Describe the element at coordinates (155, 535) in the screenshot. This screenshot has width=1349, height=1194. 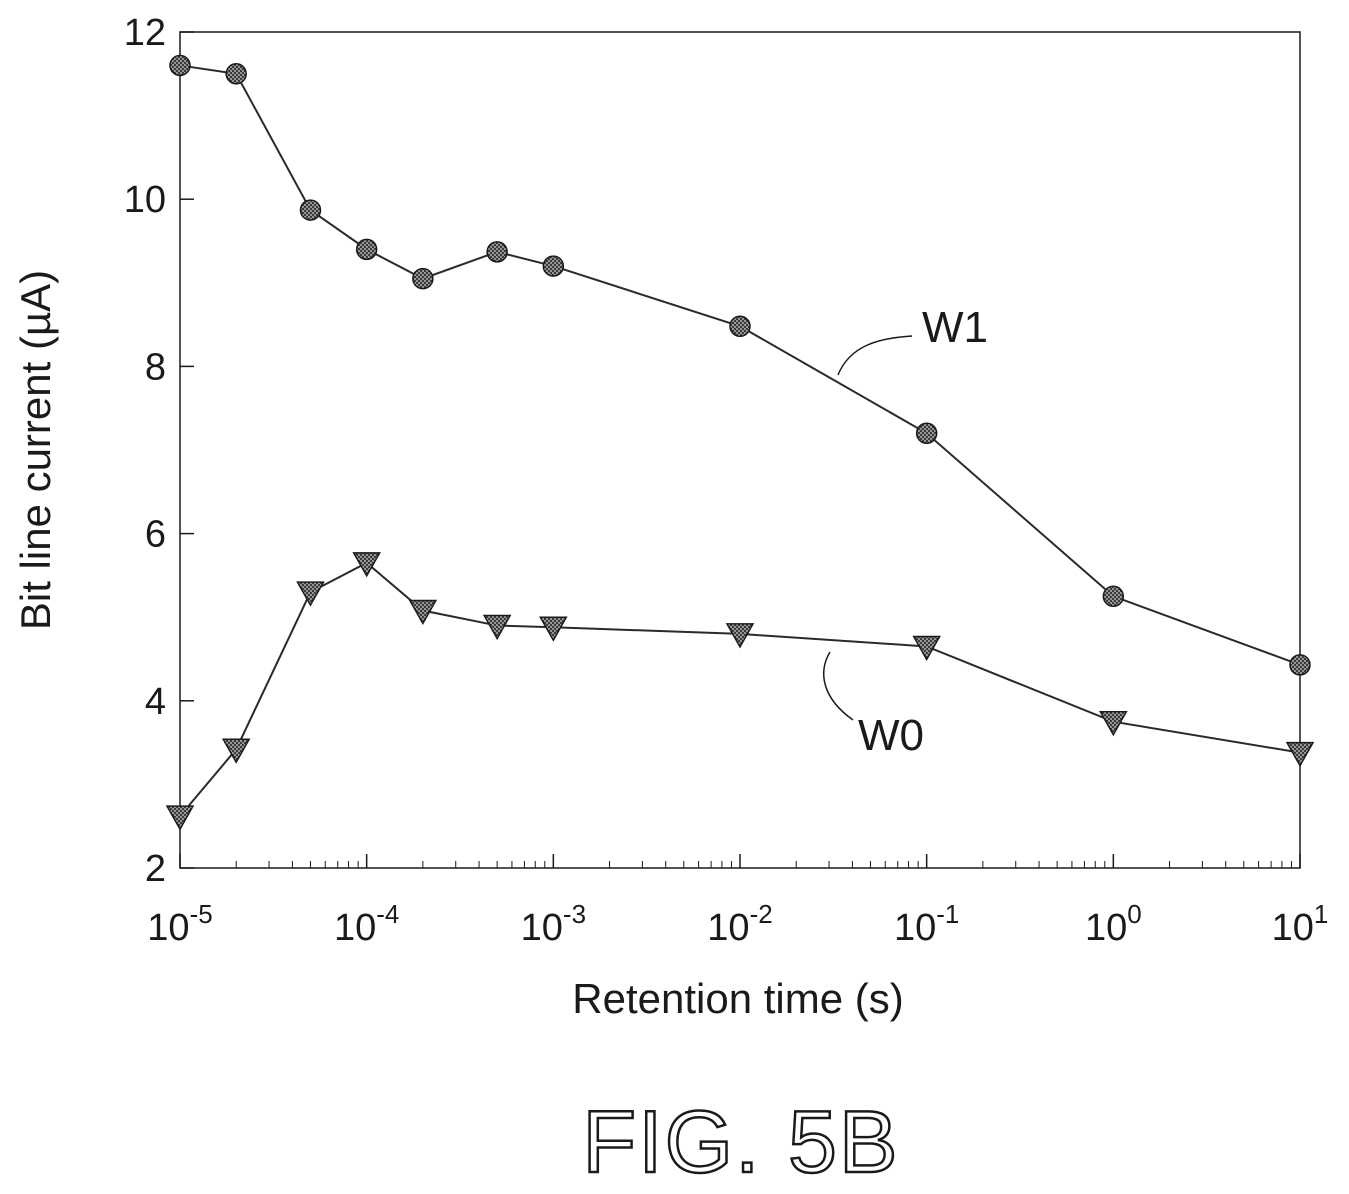
I see `y-tick-label: 6` at that location.